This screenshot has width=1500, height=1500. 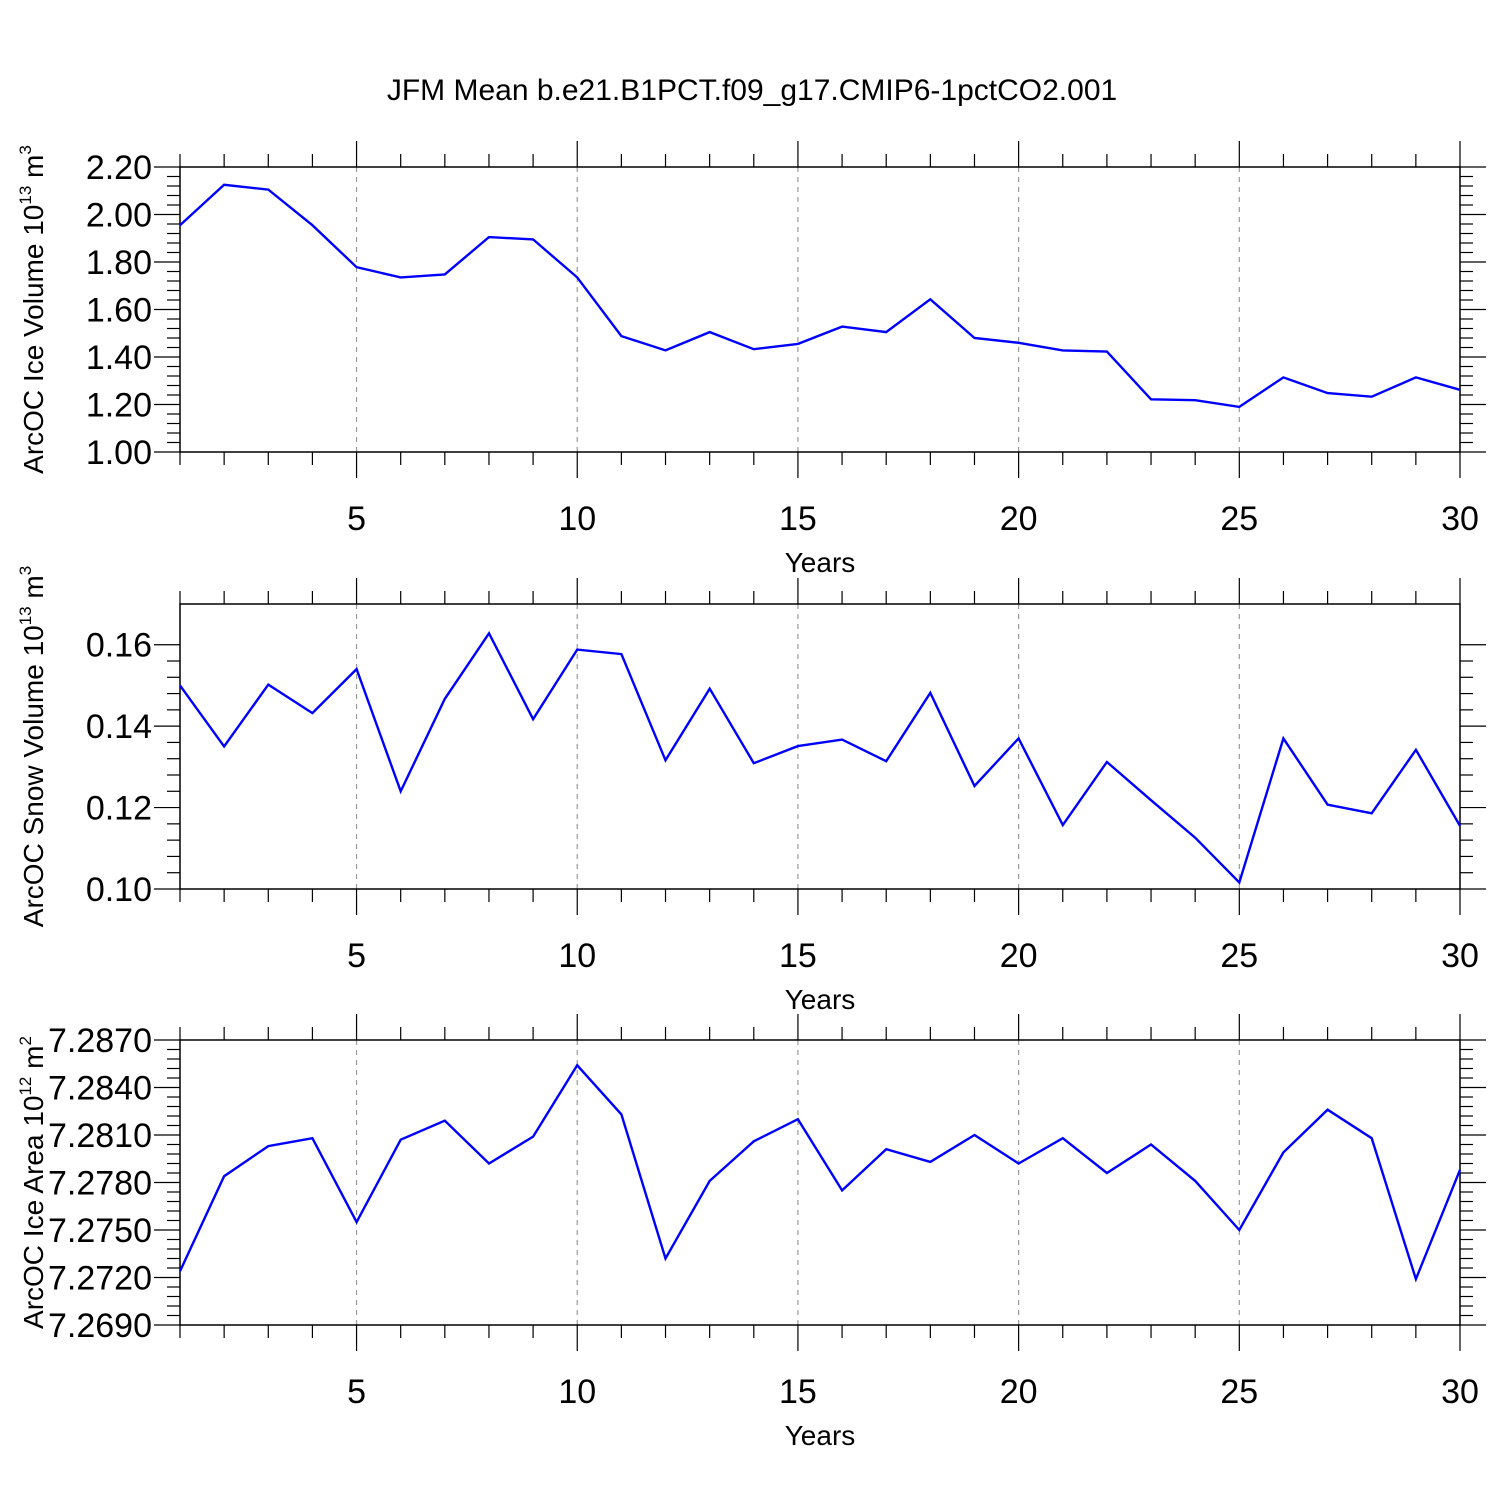 What do you see at coordinates (119, 358) in the screenshot?
I see `y-tick-label: 1.40` at bounding box center [119, 358].